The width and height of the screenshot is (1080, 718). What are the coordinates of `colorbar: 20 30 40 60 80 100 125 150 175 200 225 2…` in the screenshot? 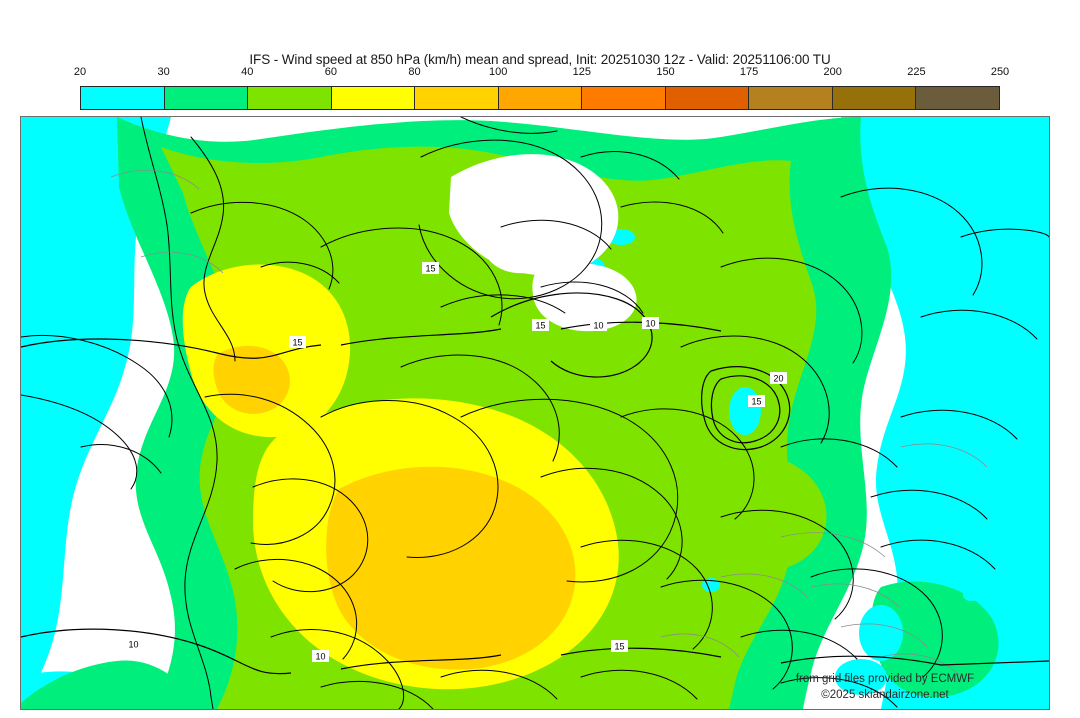 It's located at (541, 88).